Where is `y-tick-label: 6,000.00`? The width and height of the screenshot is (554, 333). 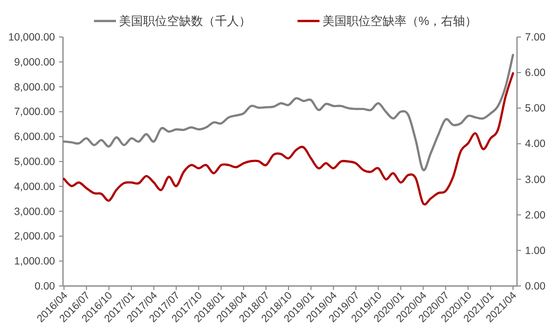
y-tick-label: 6,000.00 is located at coordinates (35, 137).